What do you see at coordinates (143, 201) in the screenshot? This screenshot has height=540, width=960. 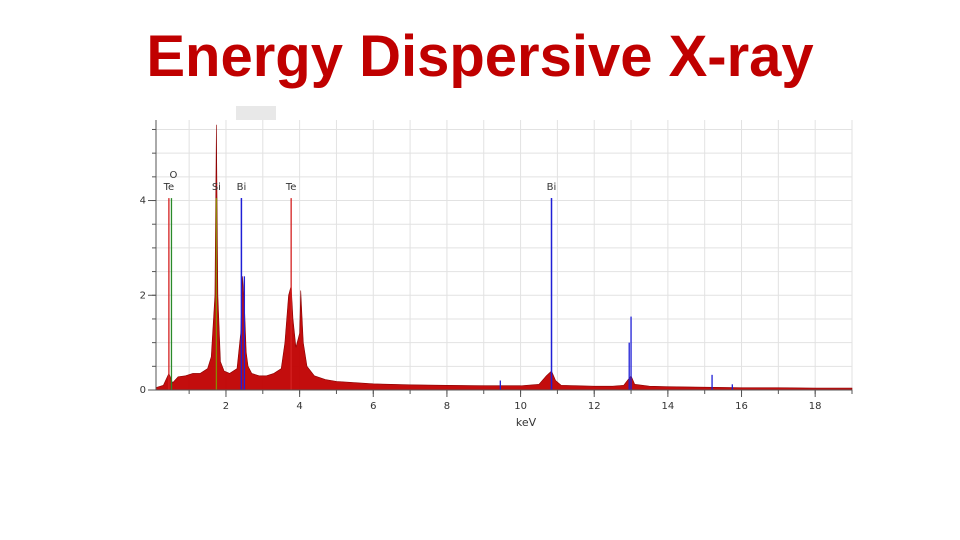 I see `y-tick-label: 4` at bounding box center [143, 201].